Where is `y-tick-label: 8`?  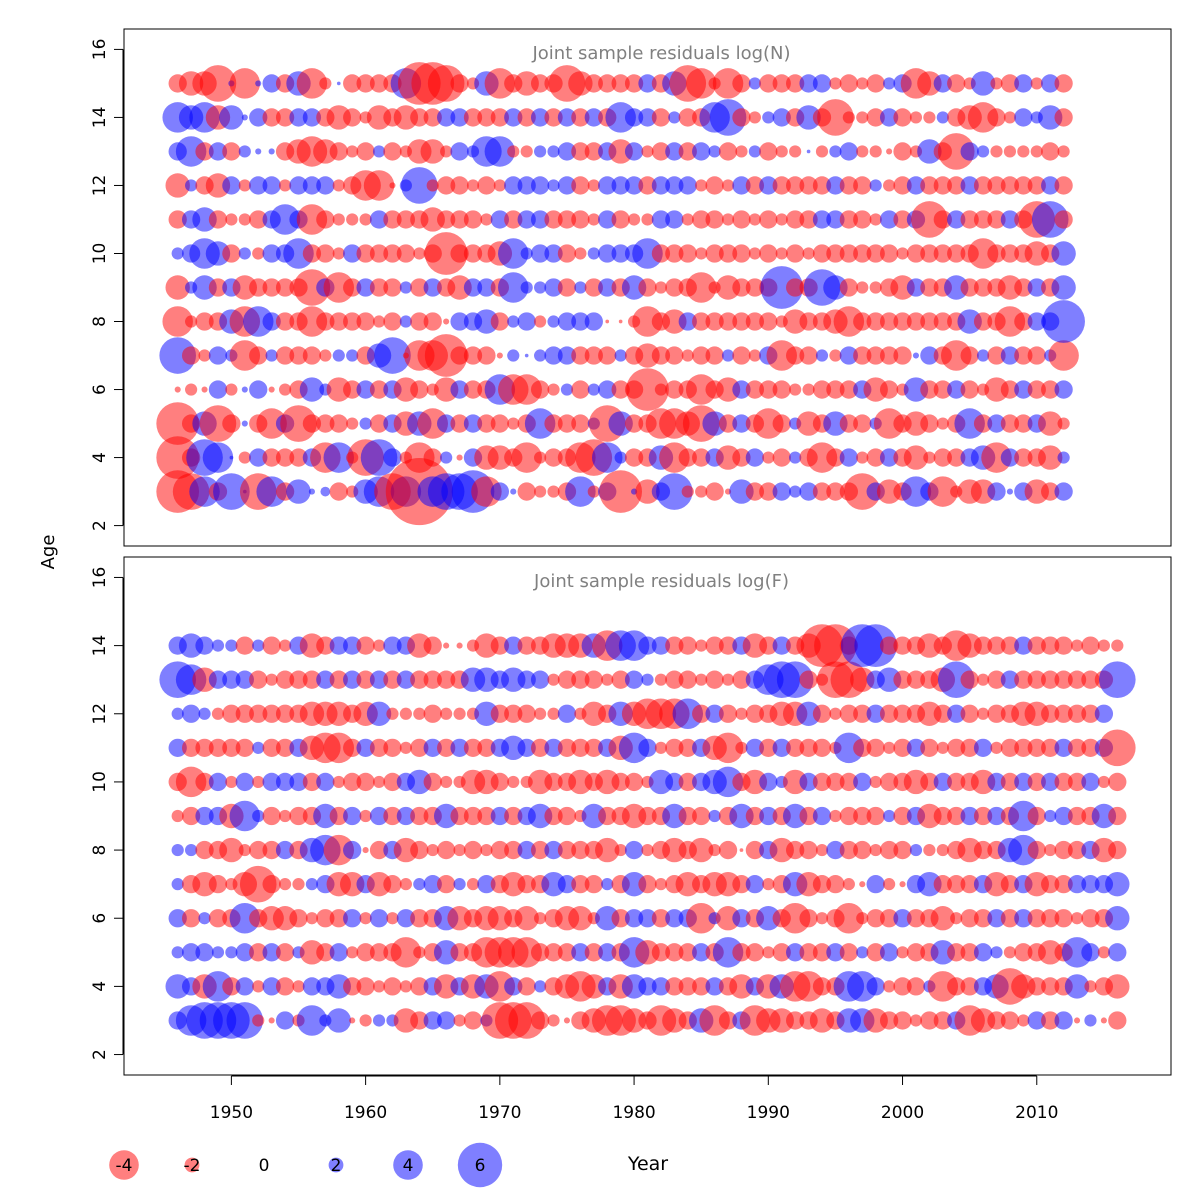
y-tick-label: 8 is located at coordinates (100, 321).